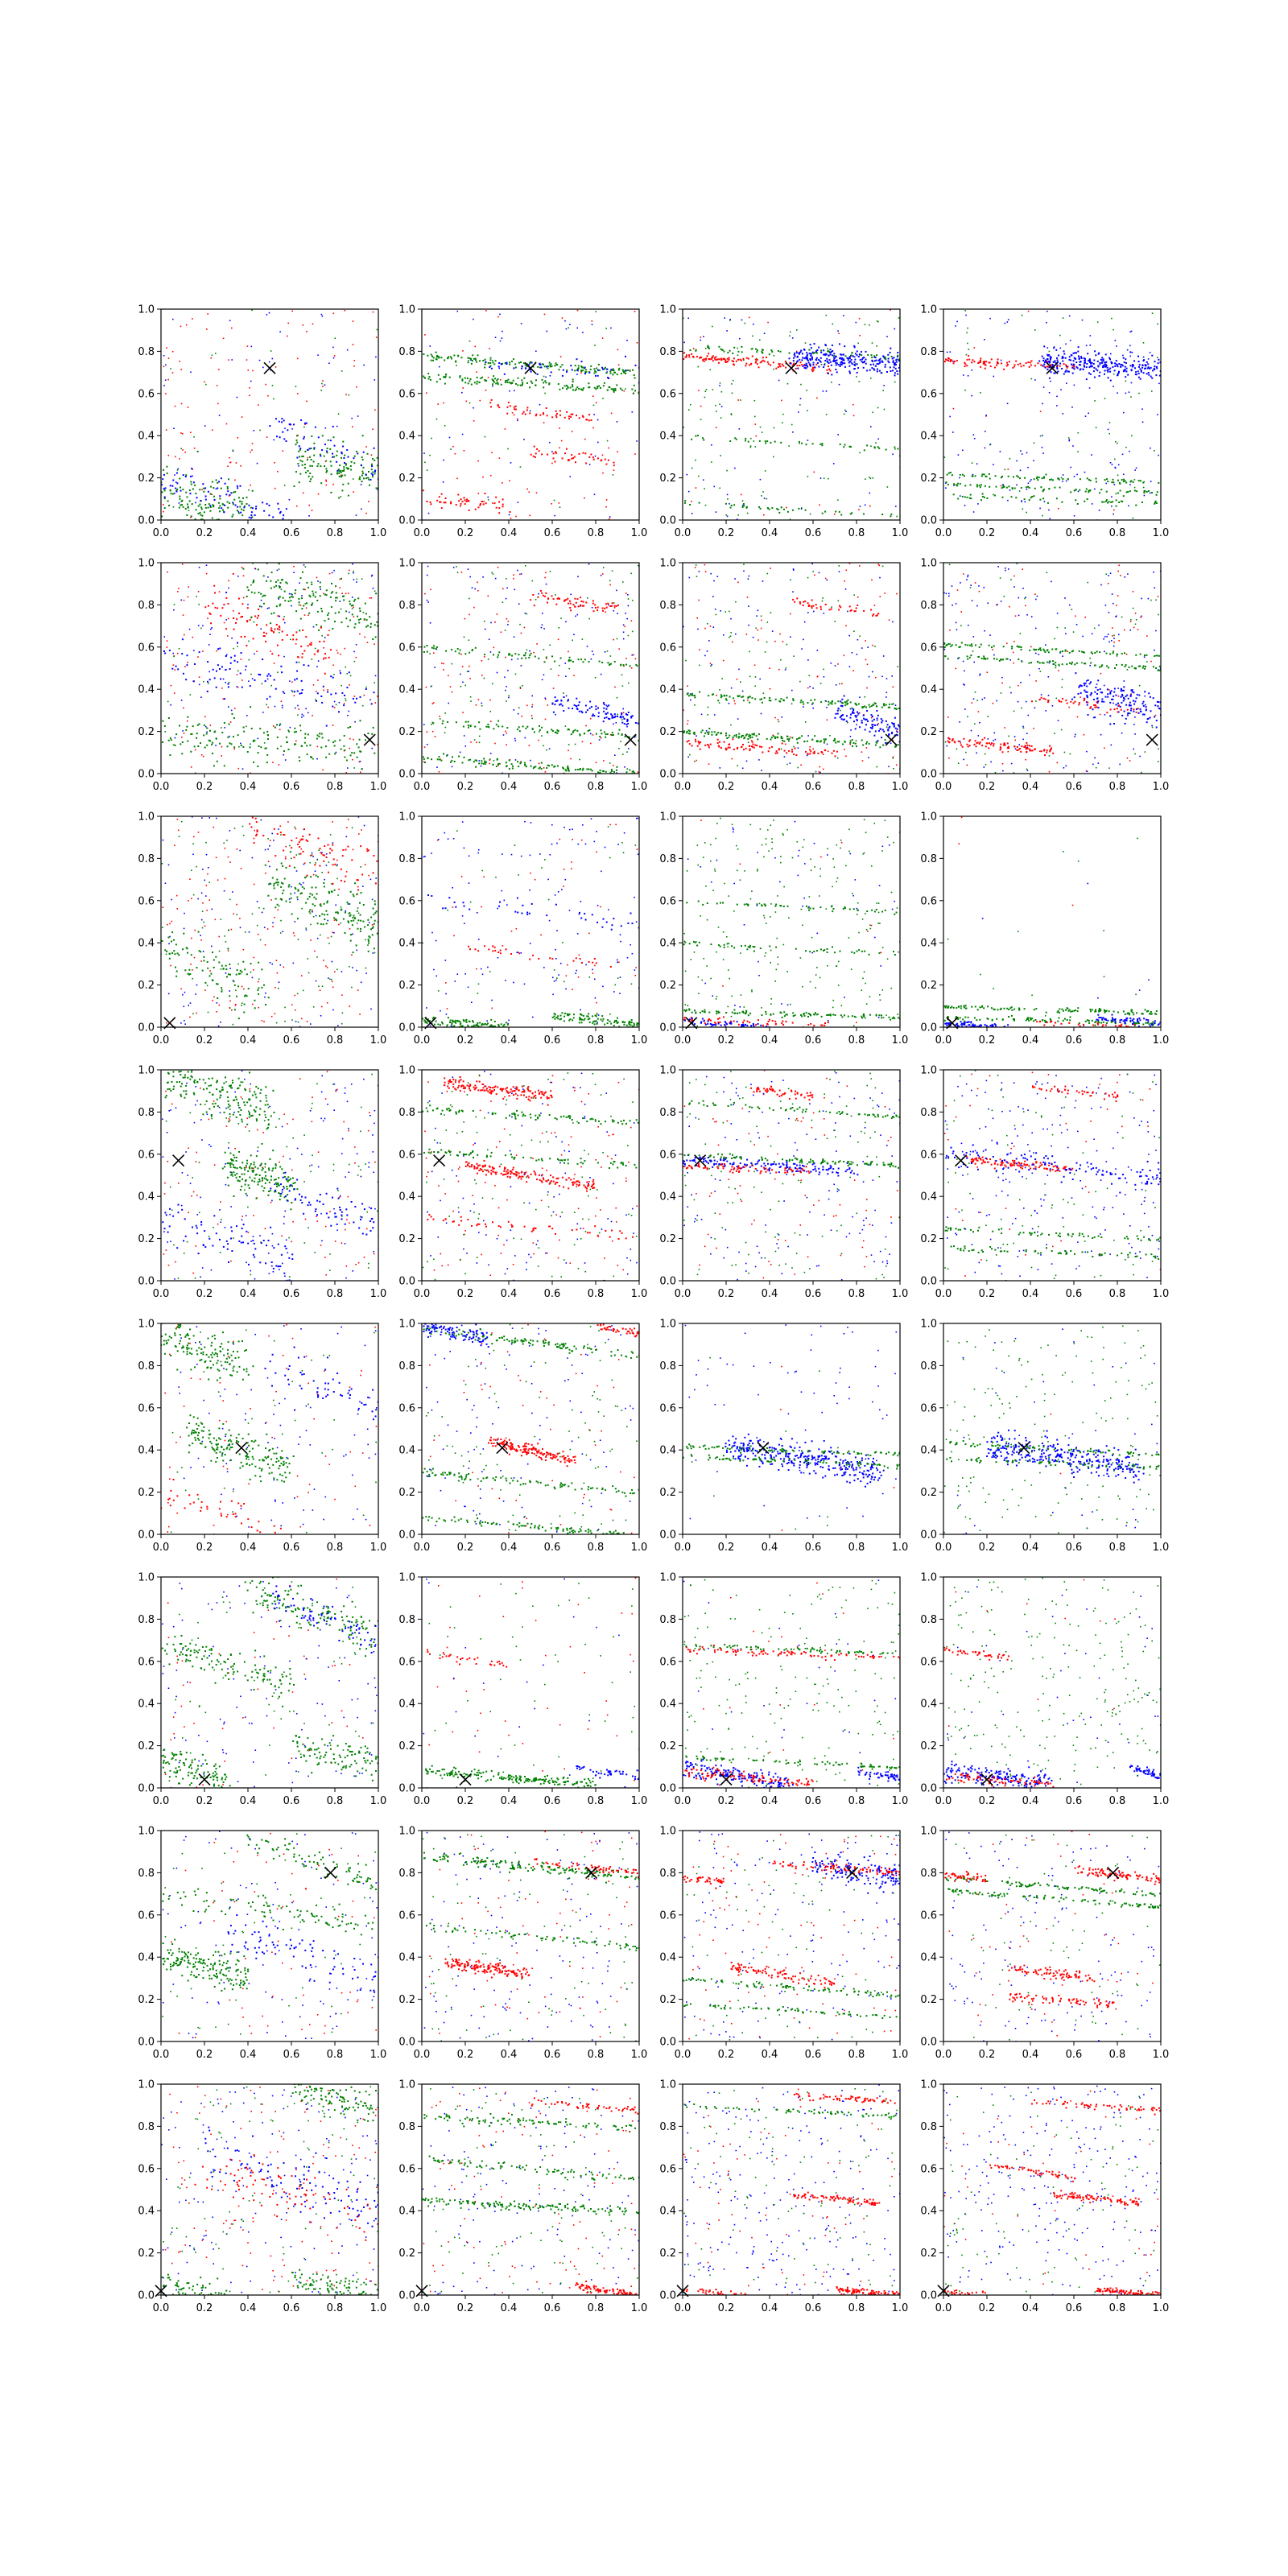 The width and height of the screenshot is (1288, 2576). I want to click on x-tick-label: 0.2, so click(465, 533).